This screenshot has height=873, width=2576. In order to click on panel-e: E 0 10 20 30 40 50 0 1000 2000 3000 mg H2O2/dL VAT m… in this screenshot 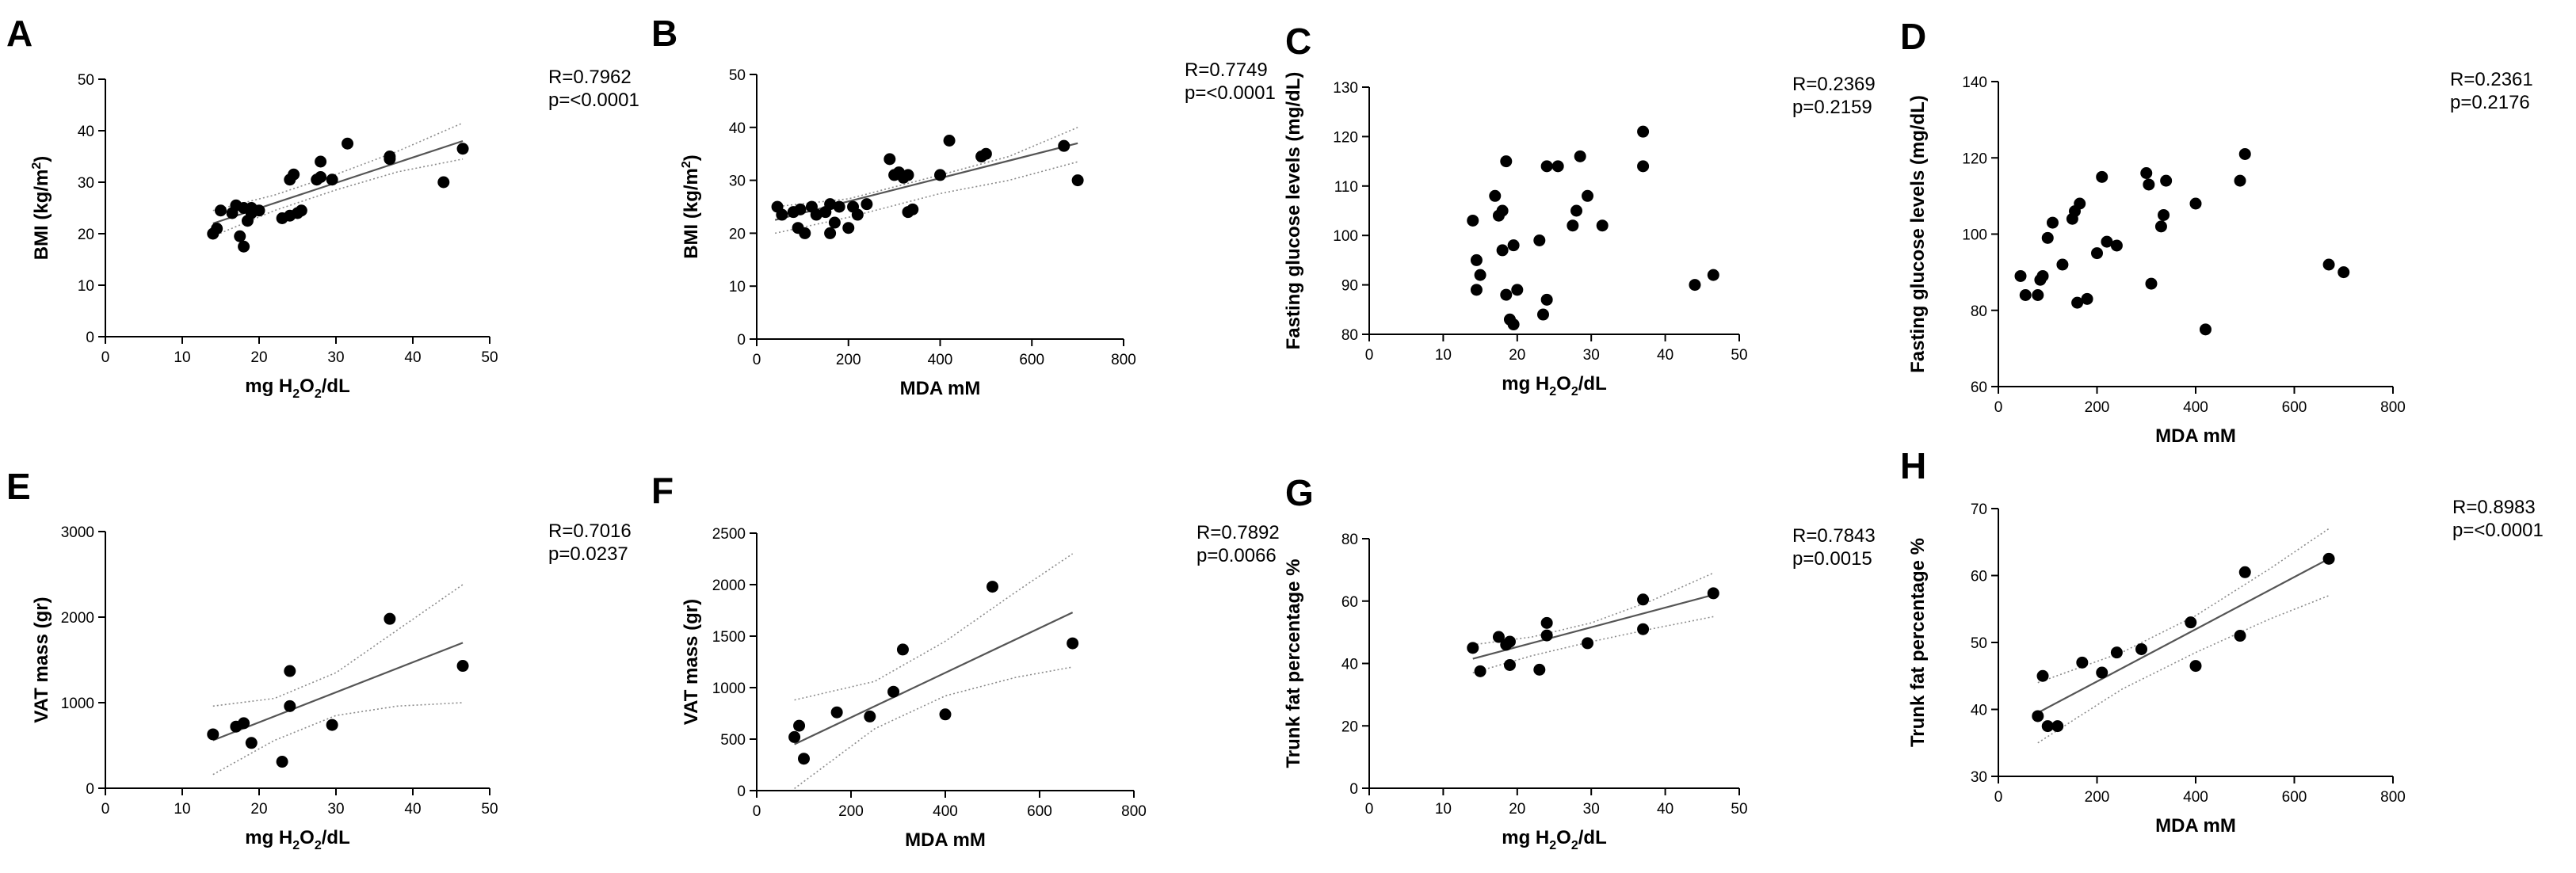, I will do `click(319, 659)`.